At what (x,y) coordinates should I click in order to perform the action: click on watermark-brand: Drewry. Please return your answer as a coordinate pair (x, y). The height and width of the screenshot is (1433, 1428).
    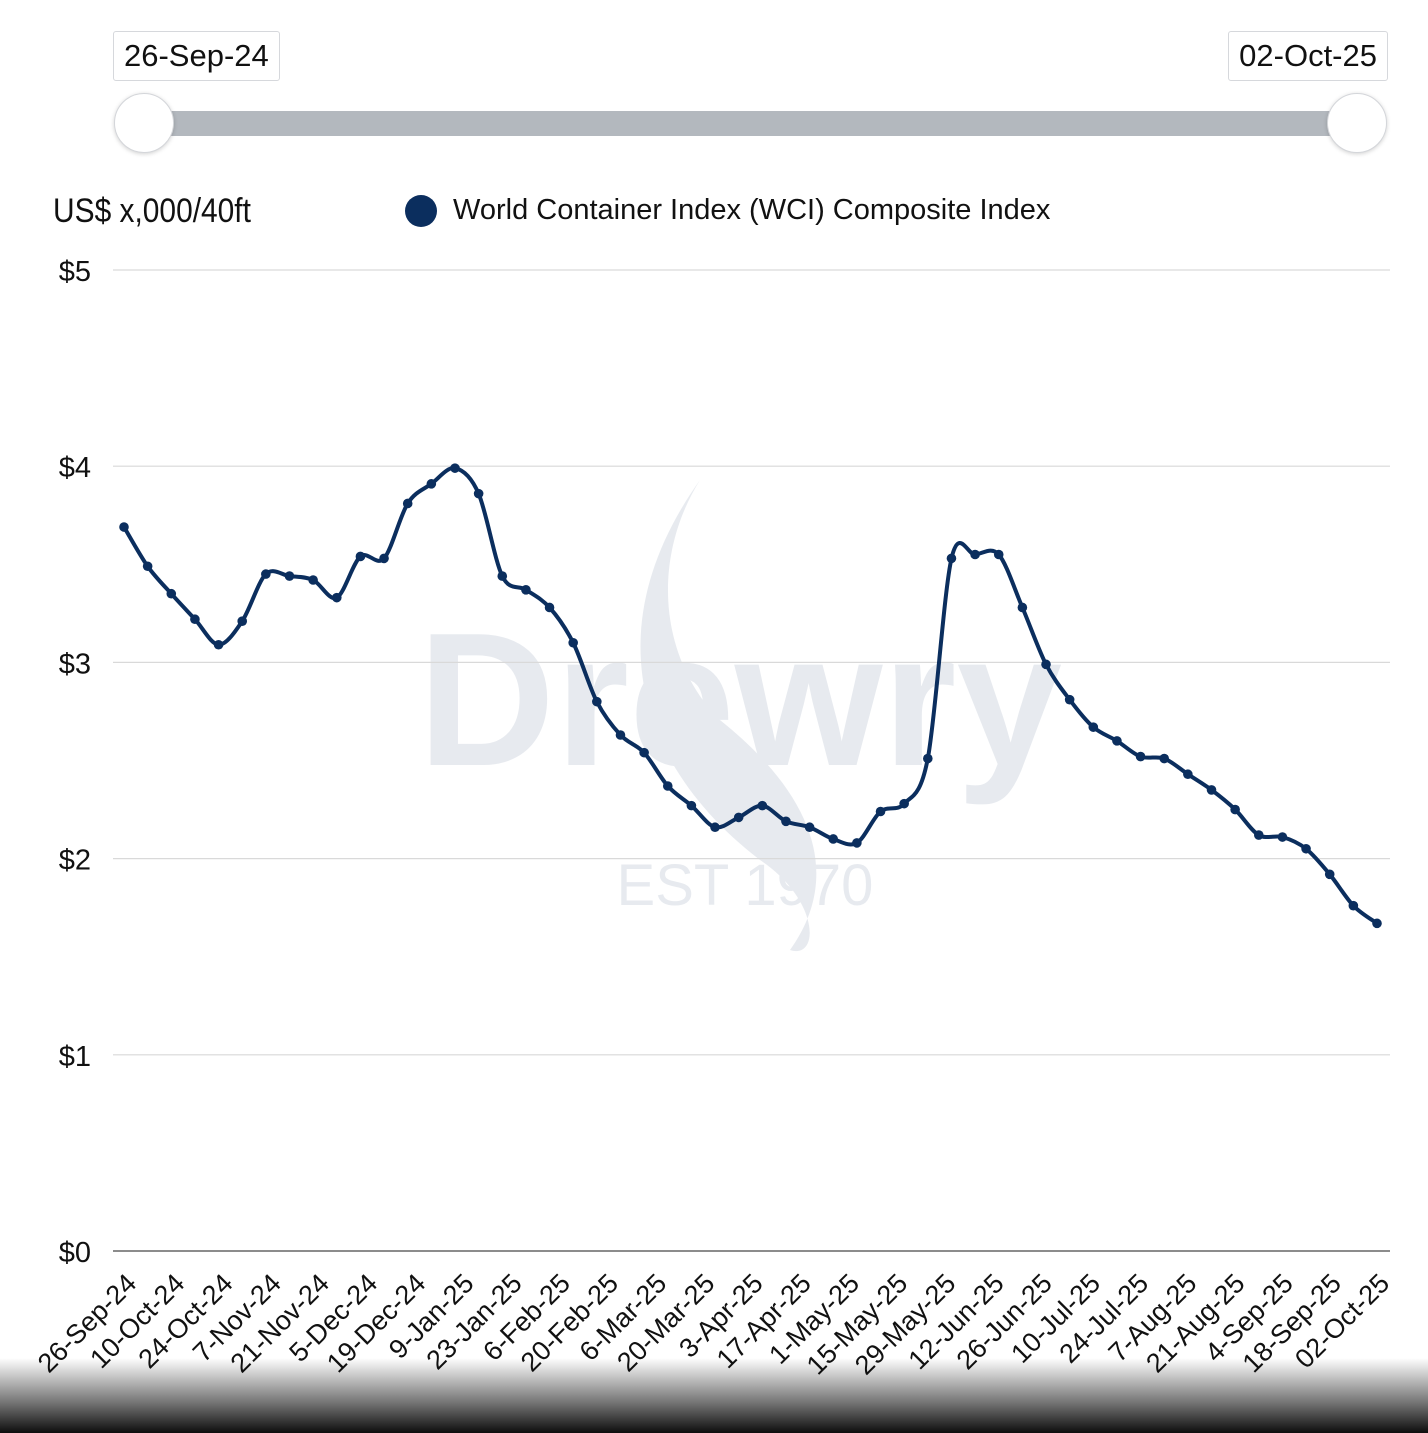
    Looking at the image, I should click on (740, 700).